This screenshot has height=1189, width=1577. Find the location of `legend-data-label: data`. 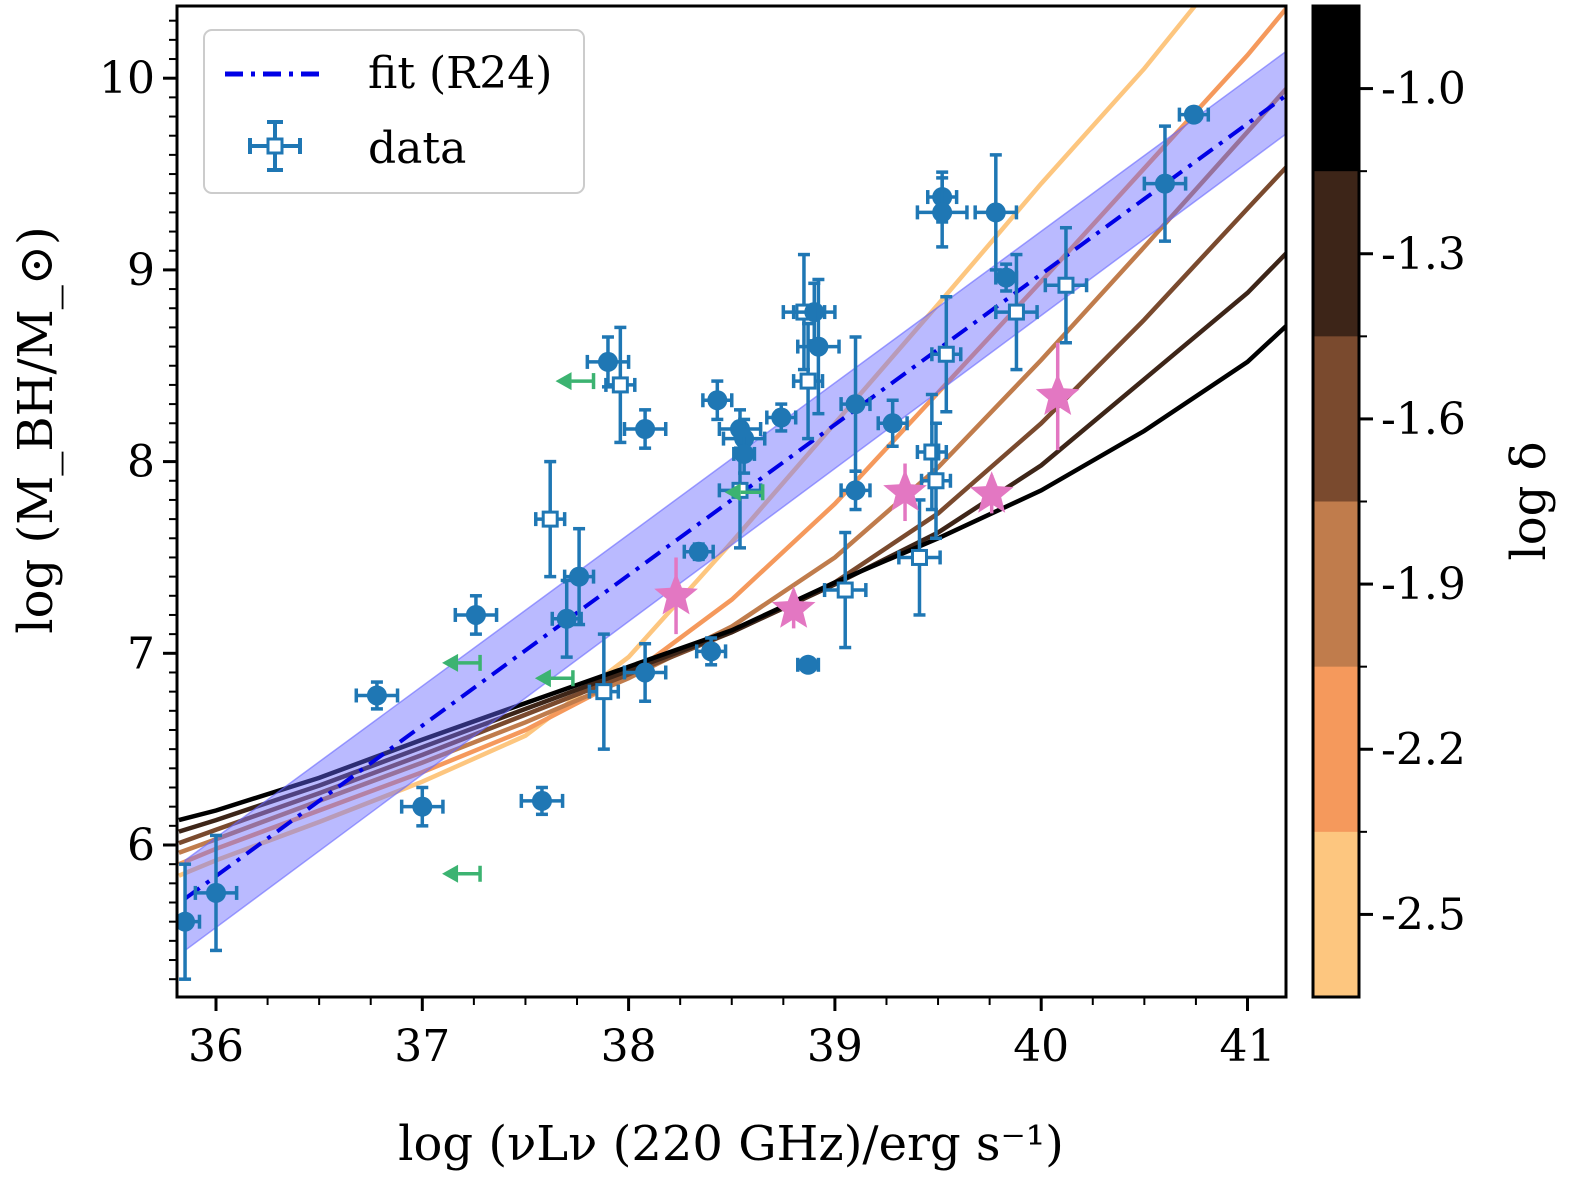

legend-data-label: data is located at coordinates (417, 148).